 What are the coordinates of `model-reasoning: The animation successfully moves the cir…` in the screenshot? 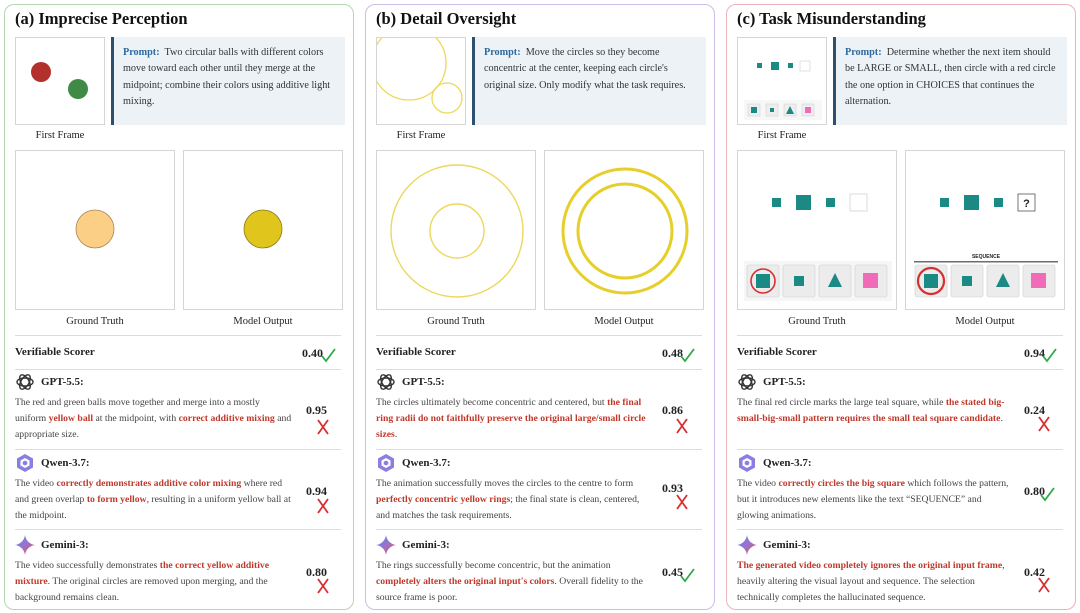 It's located at (515, 499).